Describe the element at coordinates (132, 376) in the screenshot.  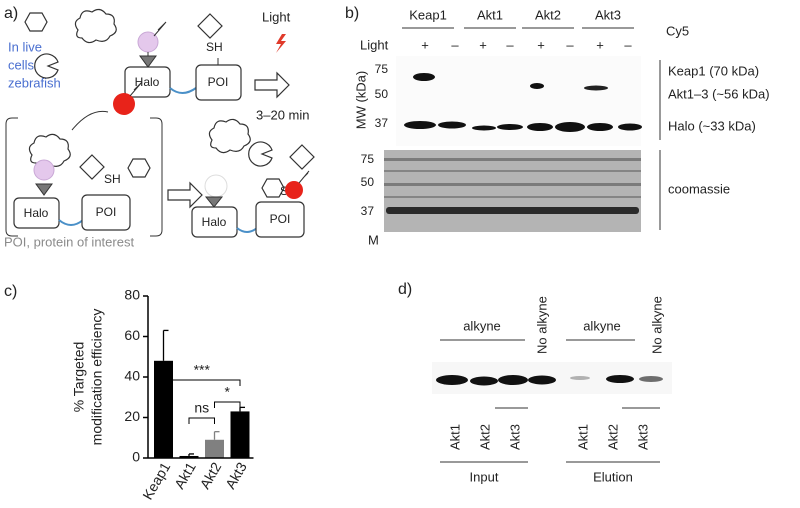
I see `y-tick-label: 40` at that location.